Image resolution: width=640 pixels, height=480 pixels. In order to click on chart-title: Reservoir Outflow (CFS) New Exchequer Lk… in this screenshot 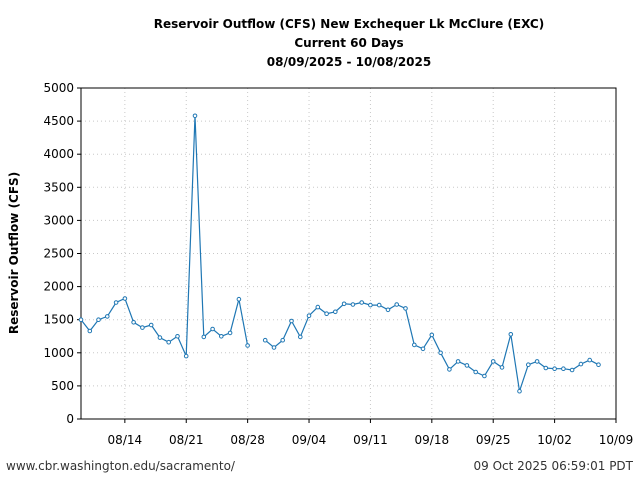, I will do `click(349, 43)`.